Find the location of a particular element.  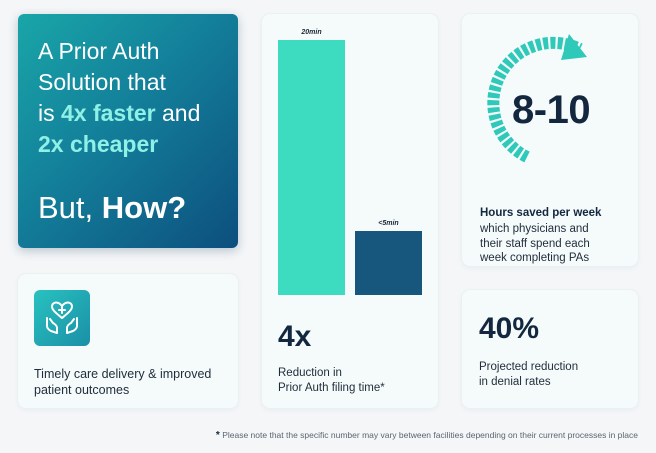

timely-care-line-2: patient outcomes is located at coordinates (82, 390).